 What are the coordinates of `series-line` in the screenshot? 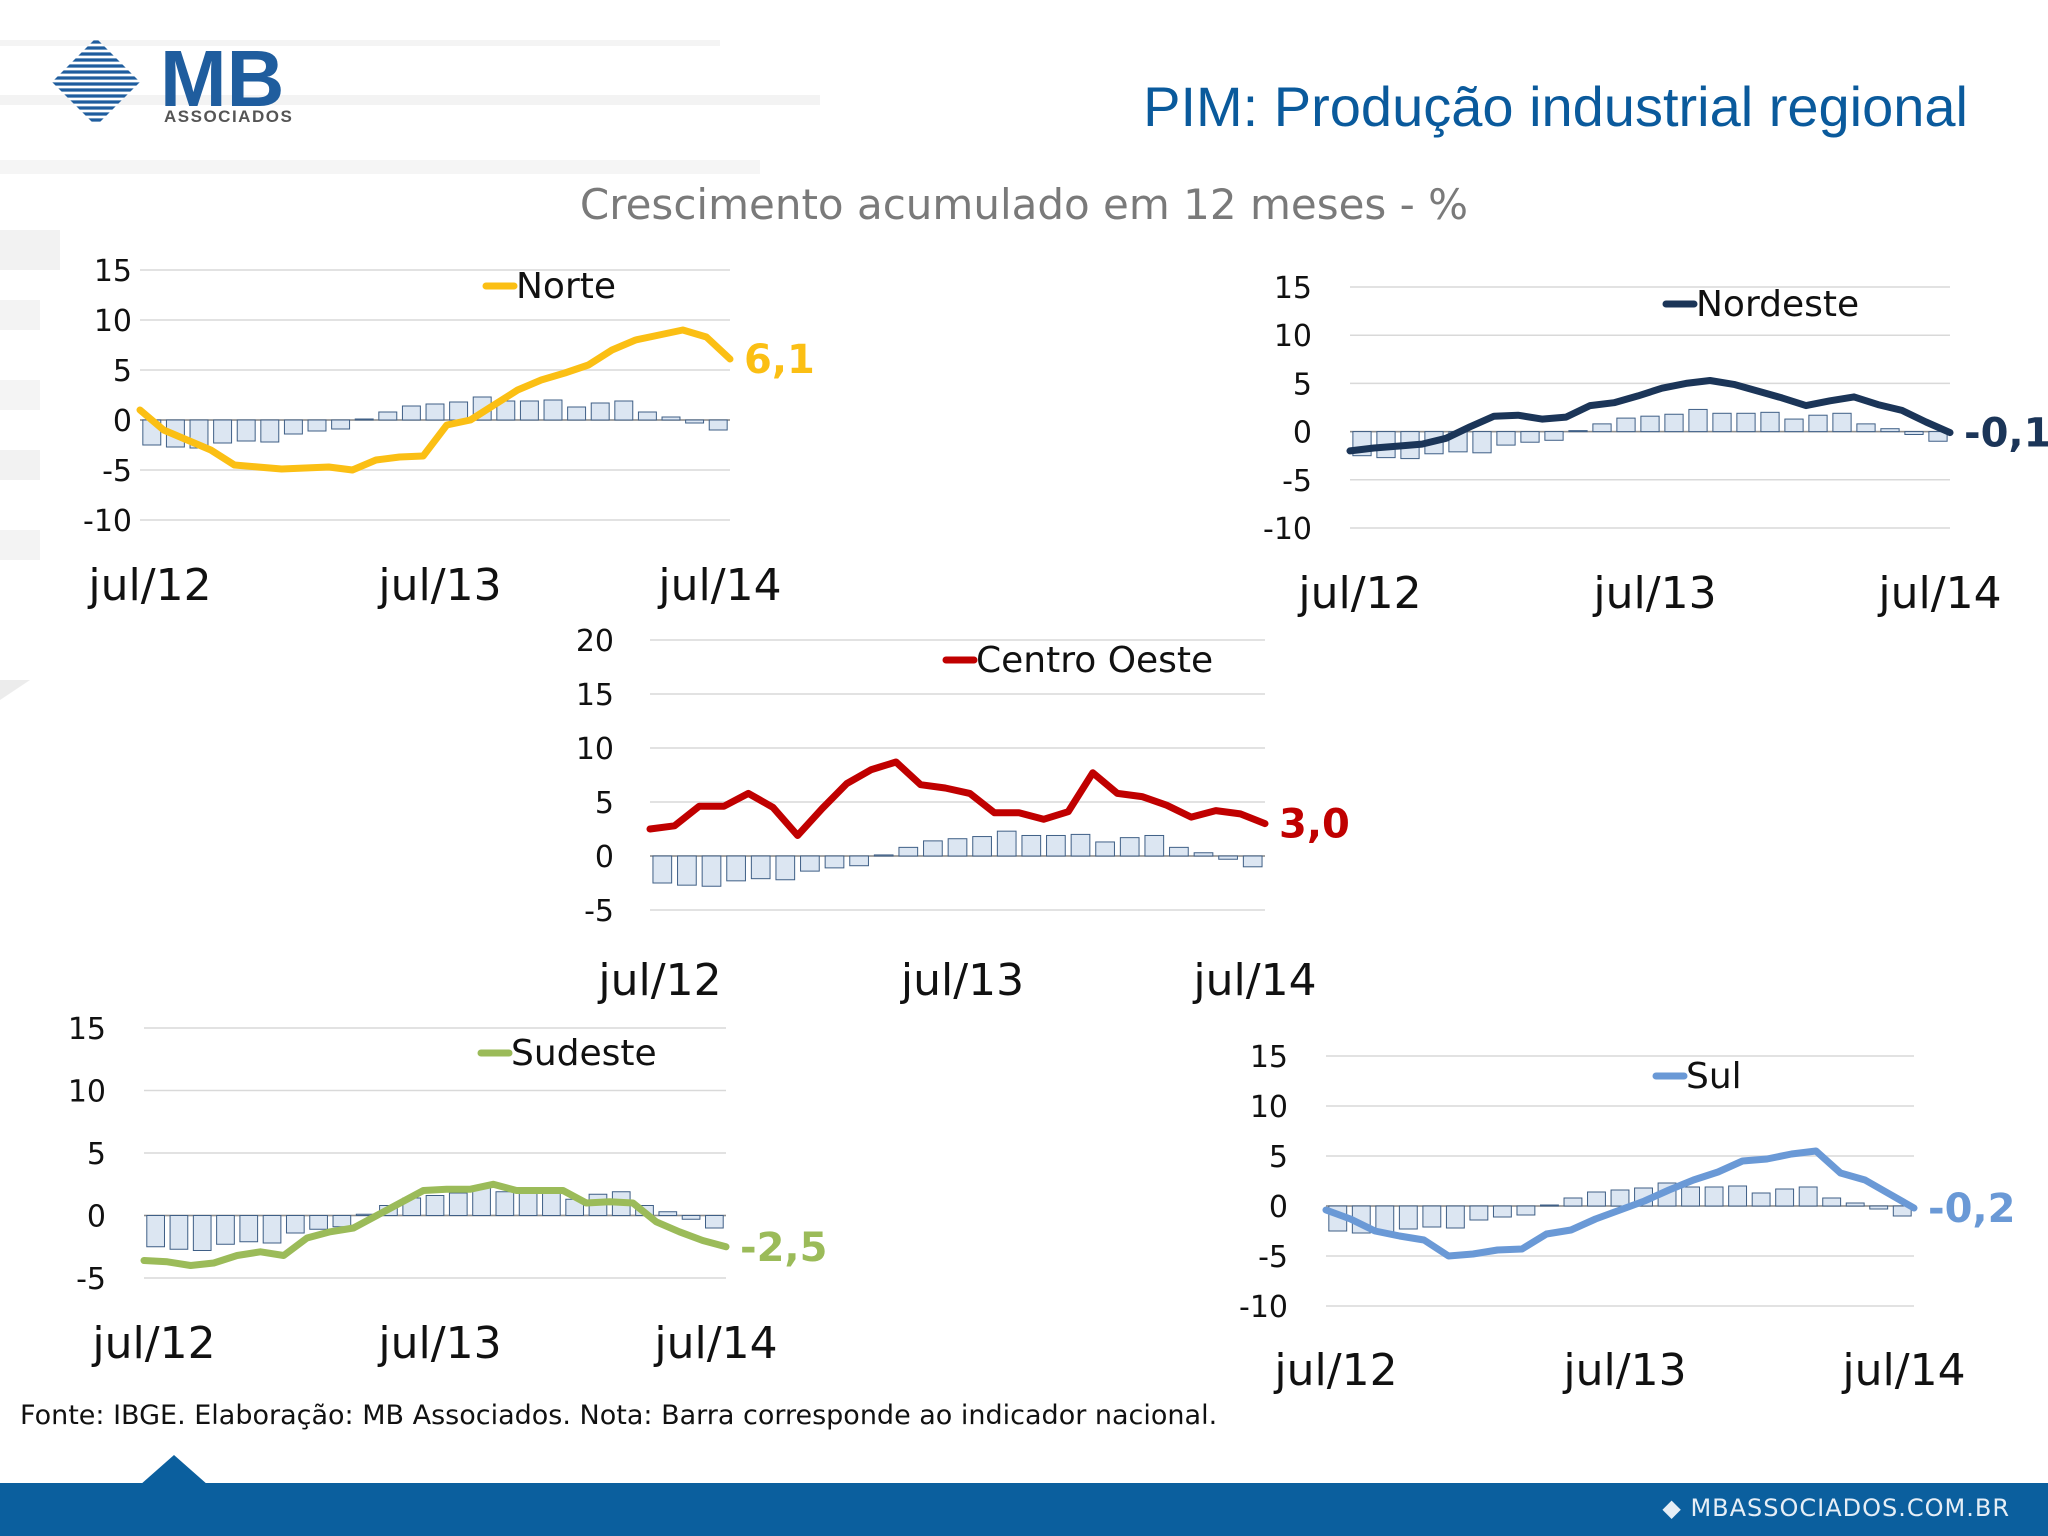 It's located at (1650, 416).